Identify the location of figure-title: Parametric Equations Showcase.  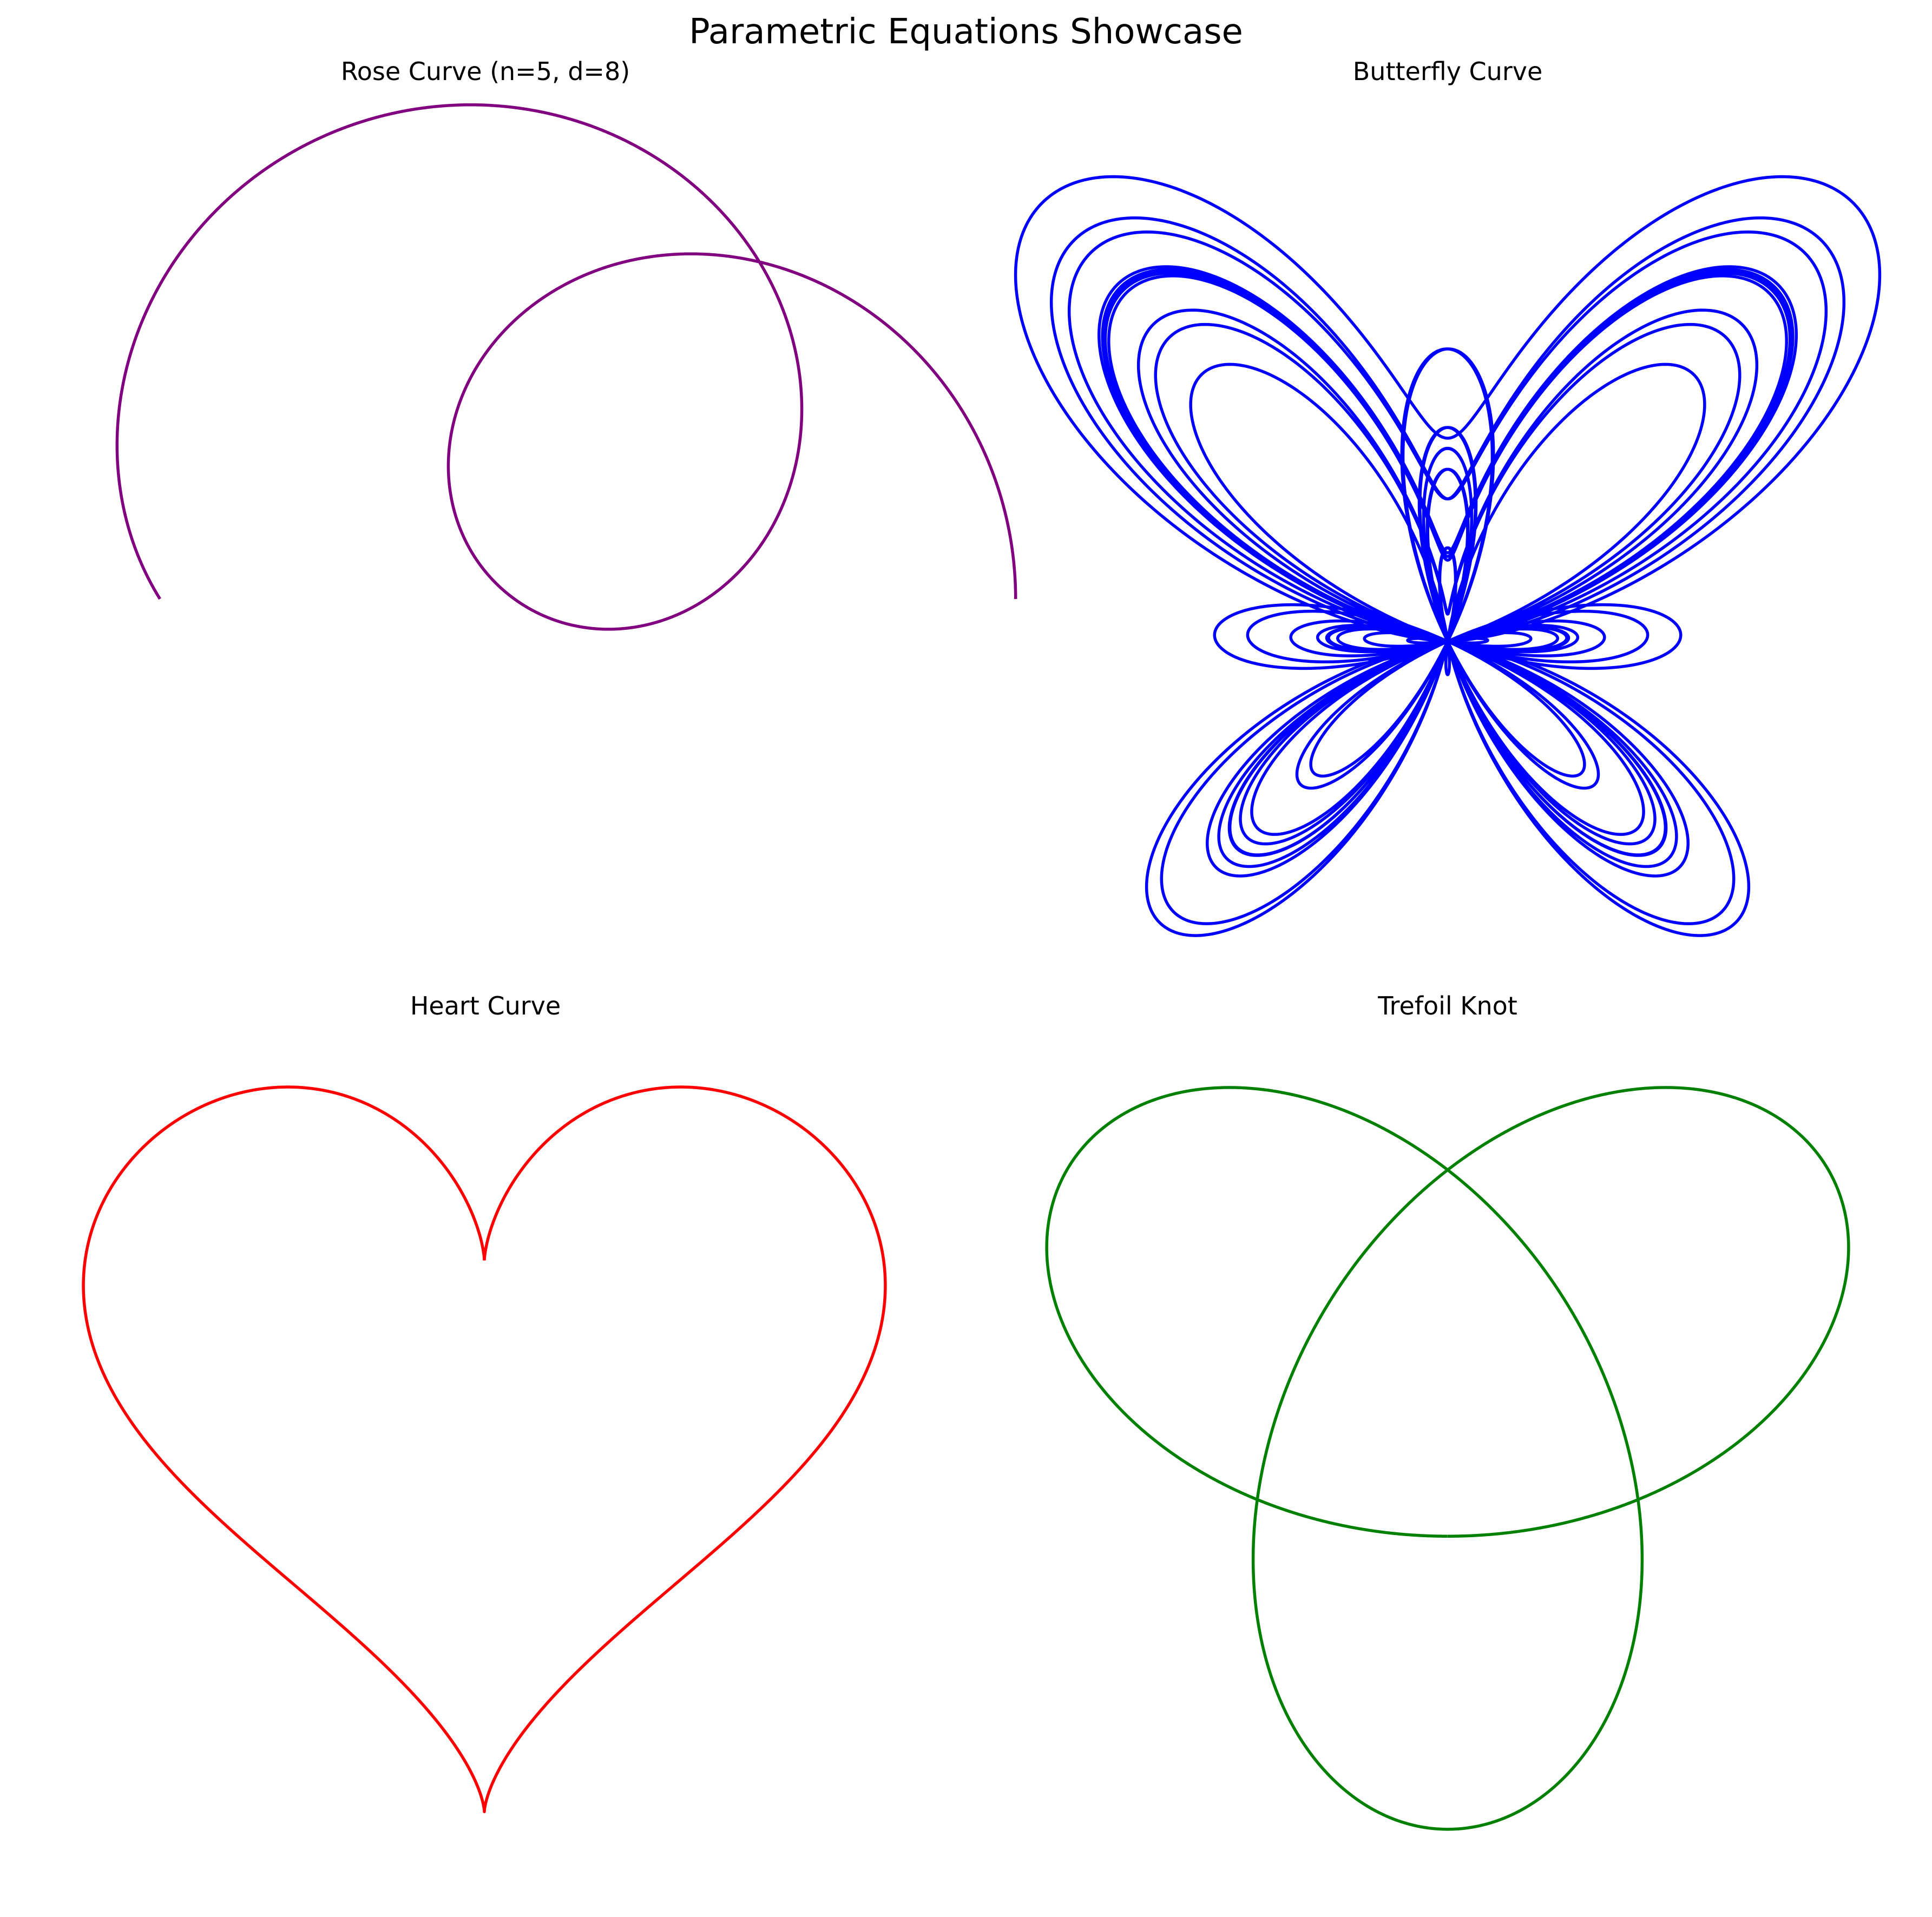
(966, 32).